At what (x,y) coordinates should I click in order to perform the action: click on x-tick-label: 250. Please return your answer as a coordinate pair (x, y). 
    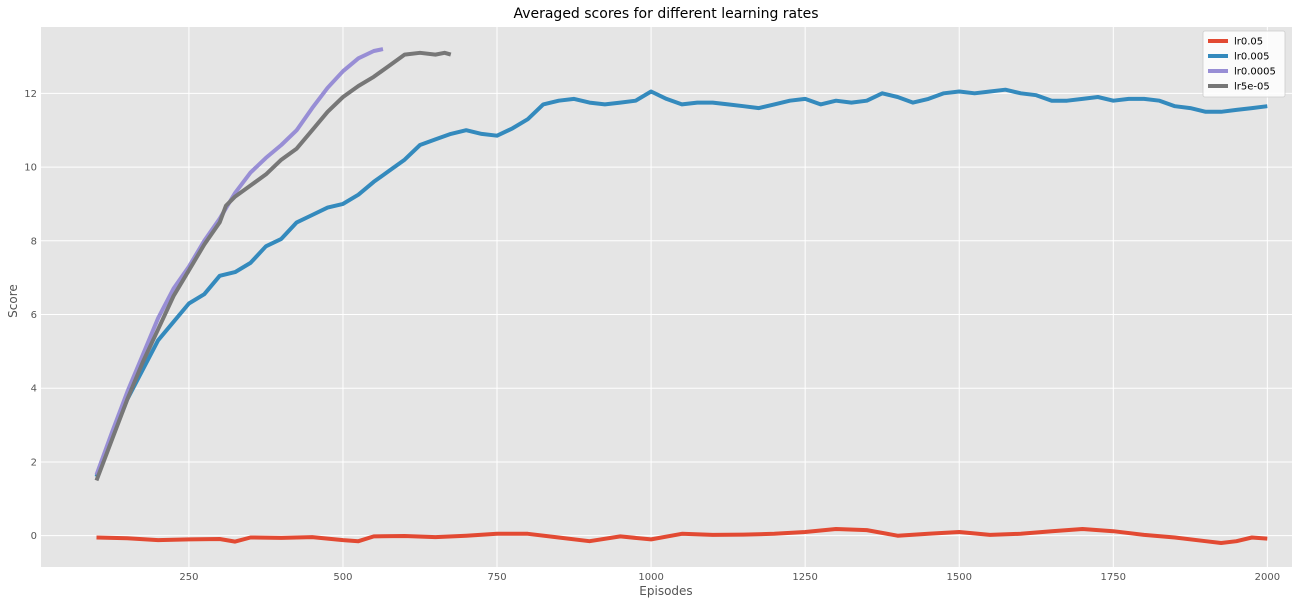
    Looking at the image, I should click on (188, 577).